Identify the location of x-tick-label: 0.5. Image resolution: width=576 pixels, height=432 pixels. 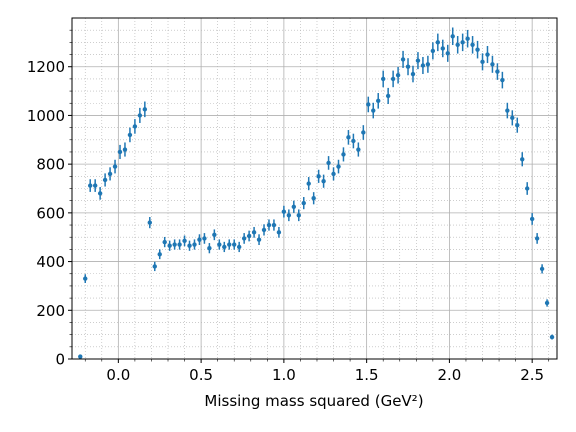
(201, 375).